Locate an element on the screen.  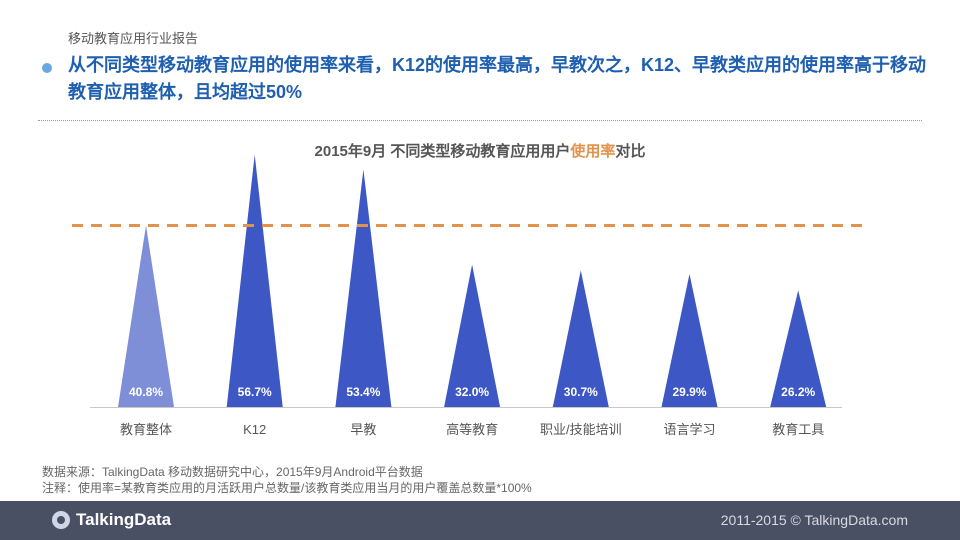
category-label-6: 语言学习 is located at coordinates (689, 429).